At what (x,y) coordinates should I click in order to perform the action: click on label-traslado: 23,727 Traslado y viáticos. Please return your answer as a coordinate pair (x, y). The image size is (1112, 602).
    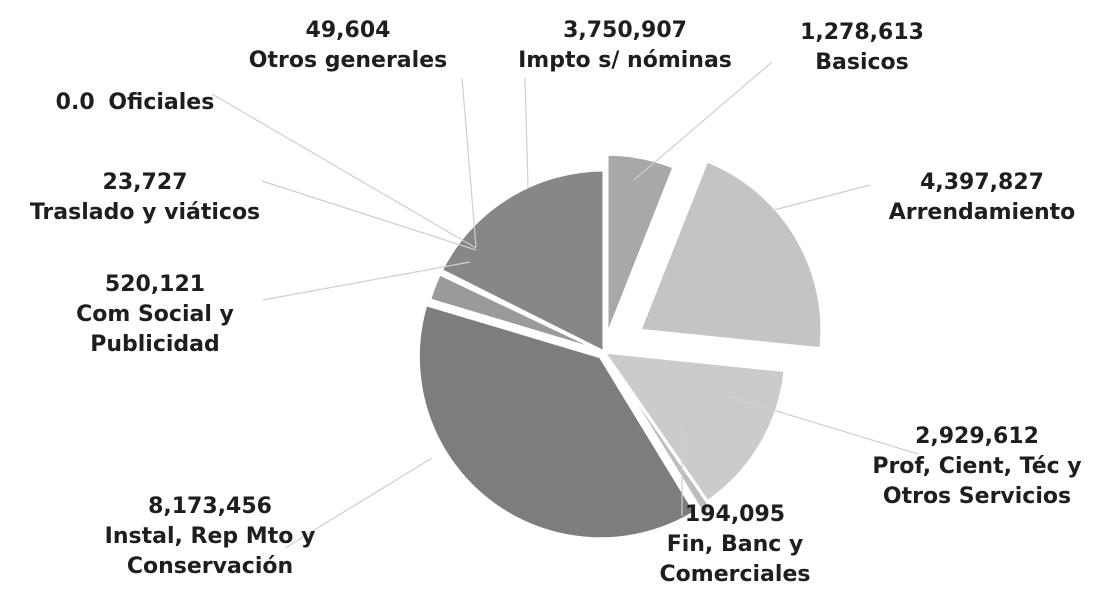
    Looking at the image, I should click on (145, 198).